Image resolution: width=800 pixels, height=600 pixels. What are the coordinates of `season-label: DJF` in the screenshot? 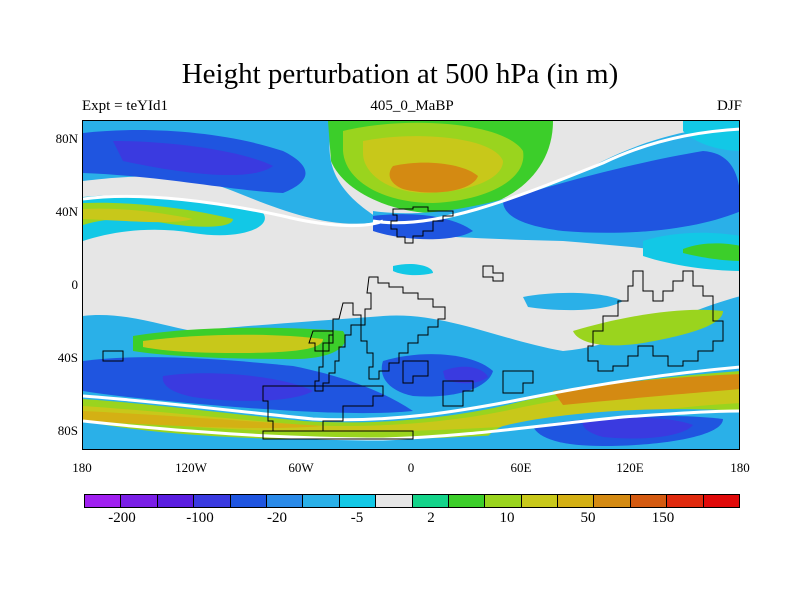 It's located at (729, 106).